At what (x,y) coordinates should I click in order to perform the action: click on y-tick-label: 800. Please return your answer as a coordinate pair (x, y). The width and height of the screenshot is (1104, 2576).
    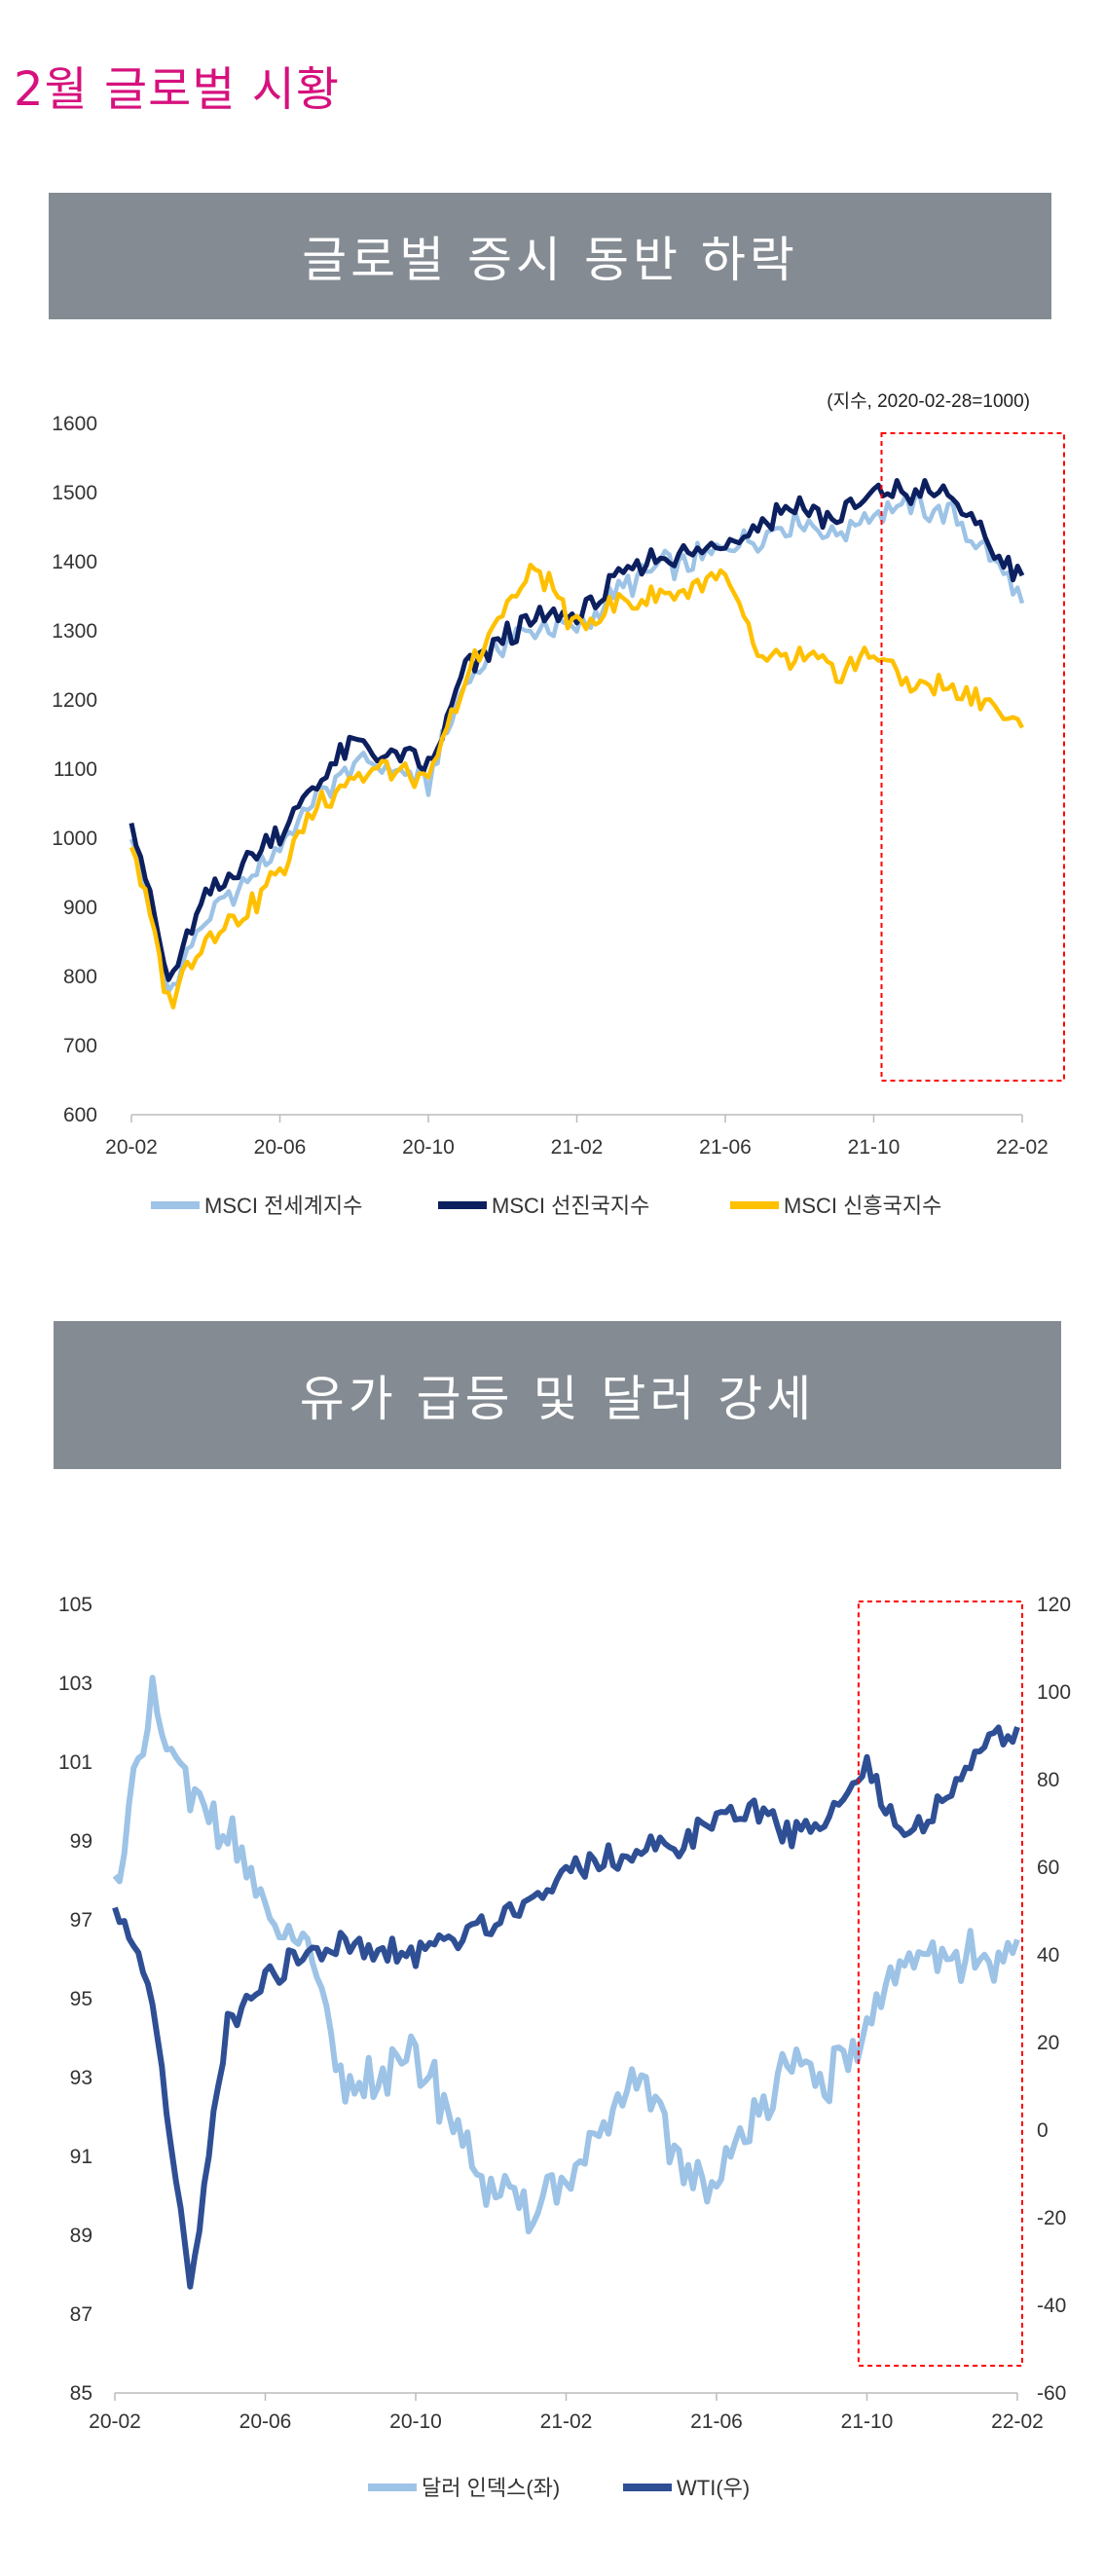
    Looking at the image, I should click on (80, 977).